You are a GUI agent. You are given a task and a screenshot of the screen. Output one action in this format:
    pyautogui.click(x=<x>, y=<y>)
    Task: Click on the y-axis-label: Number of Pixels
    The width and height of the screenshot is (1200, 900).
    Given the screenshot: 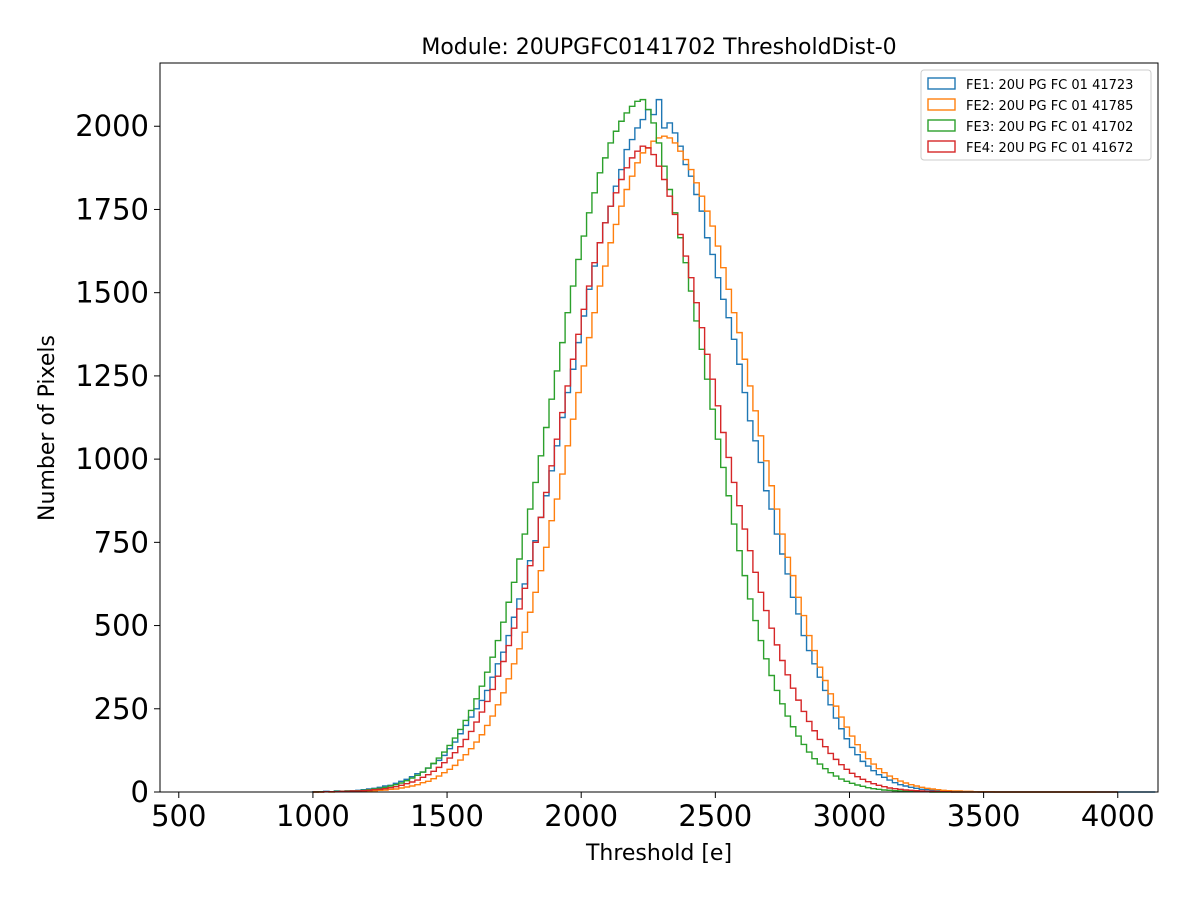 What is the action you would take?
    pyautogui.click(x=47, y=428)
    